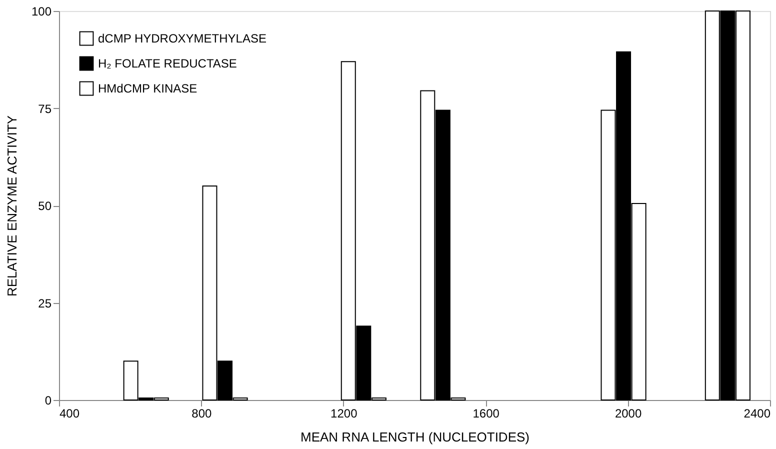 The image size is (776, 449). I want to click on y-axis-title: RELATIVE ENZYME ACTIVITY, so click(12, 206).